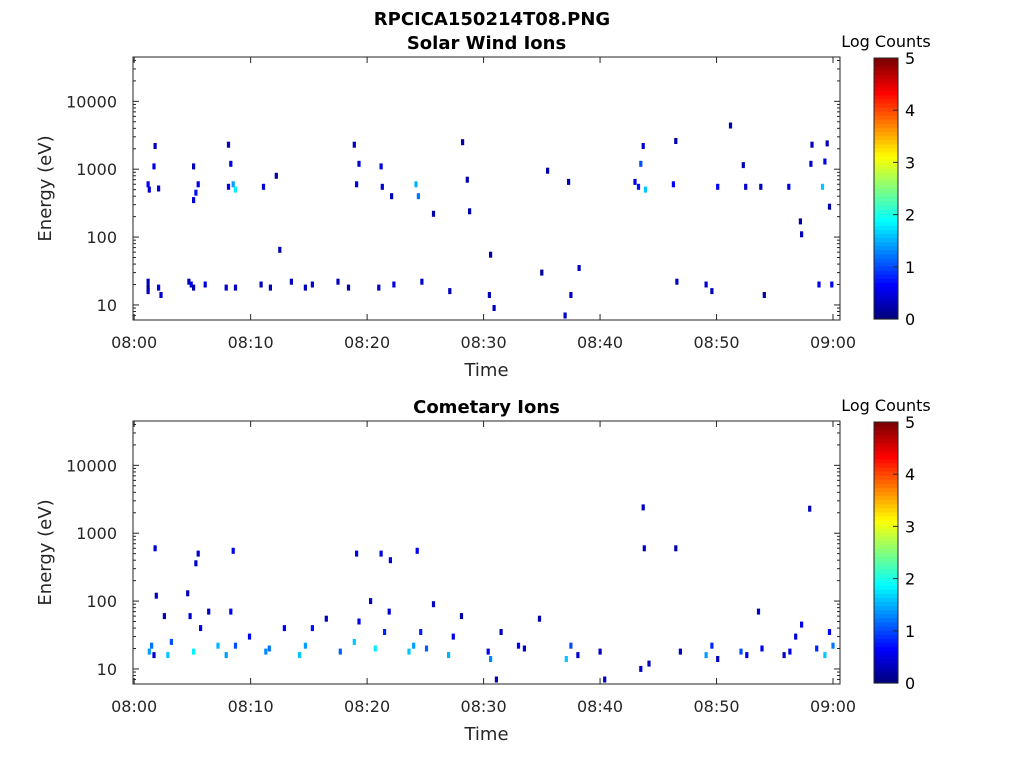 The image size is (1024, 768). What do you see at coordinates (910, 683) in the screenshot?
I see `colorbar-tick-label: 0` at bounding box center [910, 683].